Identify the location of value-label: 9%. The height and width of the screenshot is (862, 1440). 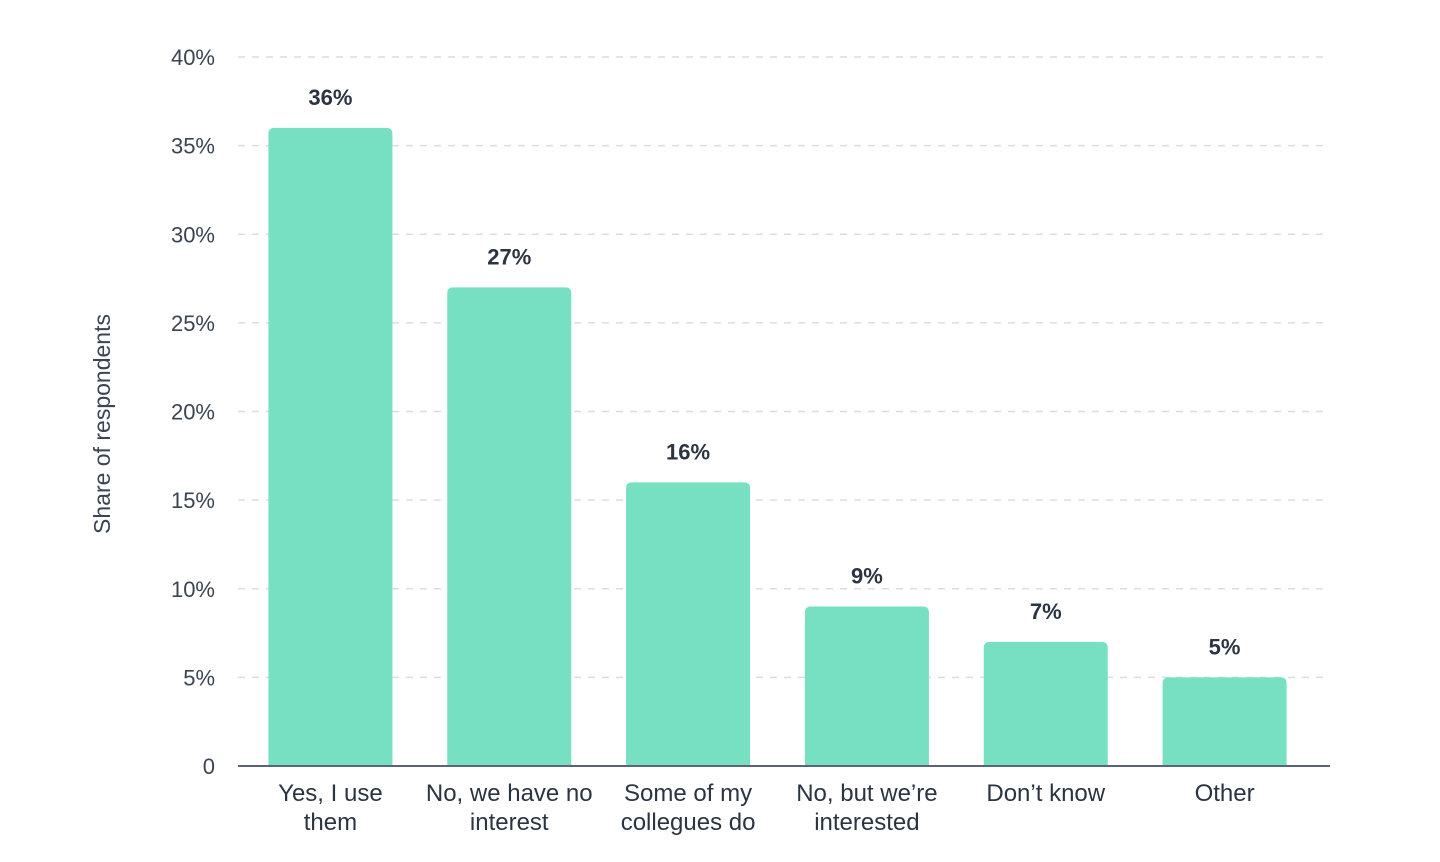
(867, 575).